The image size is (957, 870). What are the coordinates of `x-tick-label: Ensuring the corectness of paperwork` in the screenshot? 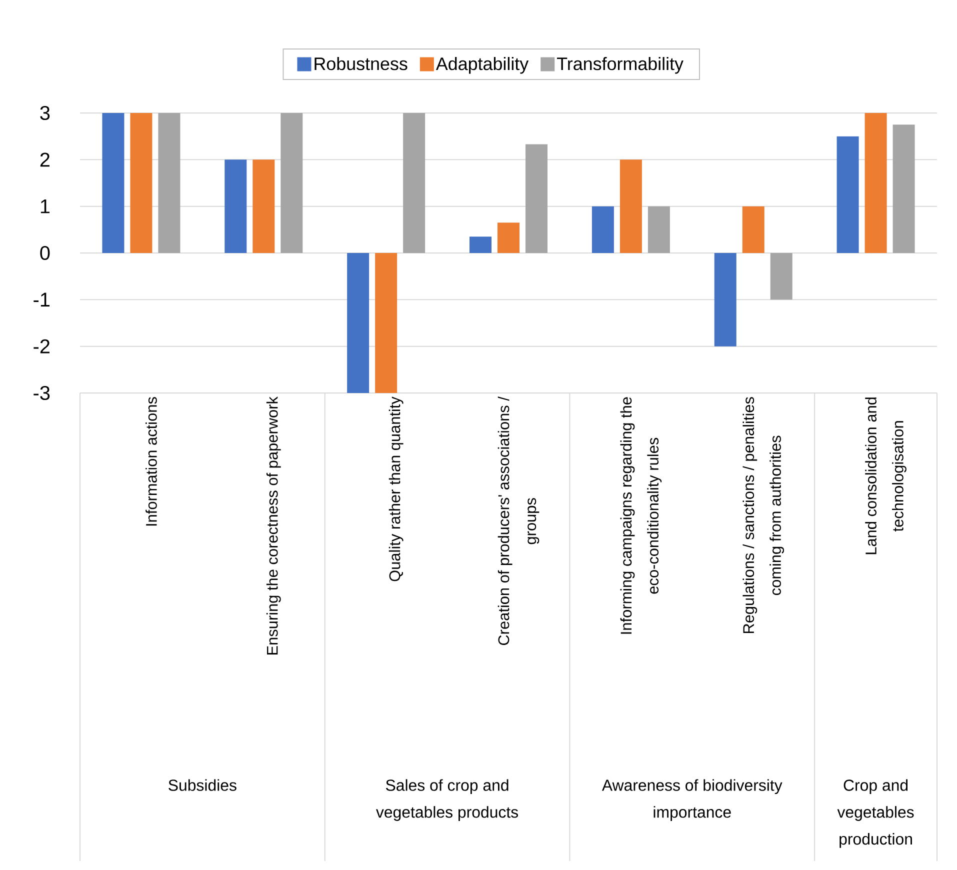 It's located at (273, 525).